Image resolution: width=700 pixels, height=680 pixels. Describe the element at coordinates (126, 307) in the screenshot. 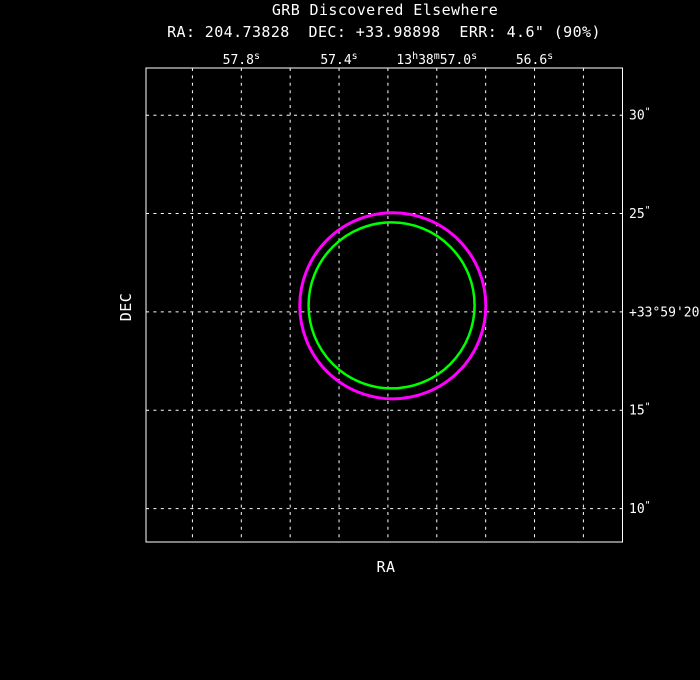

I see `y-axis-label: DEC` at that location.